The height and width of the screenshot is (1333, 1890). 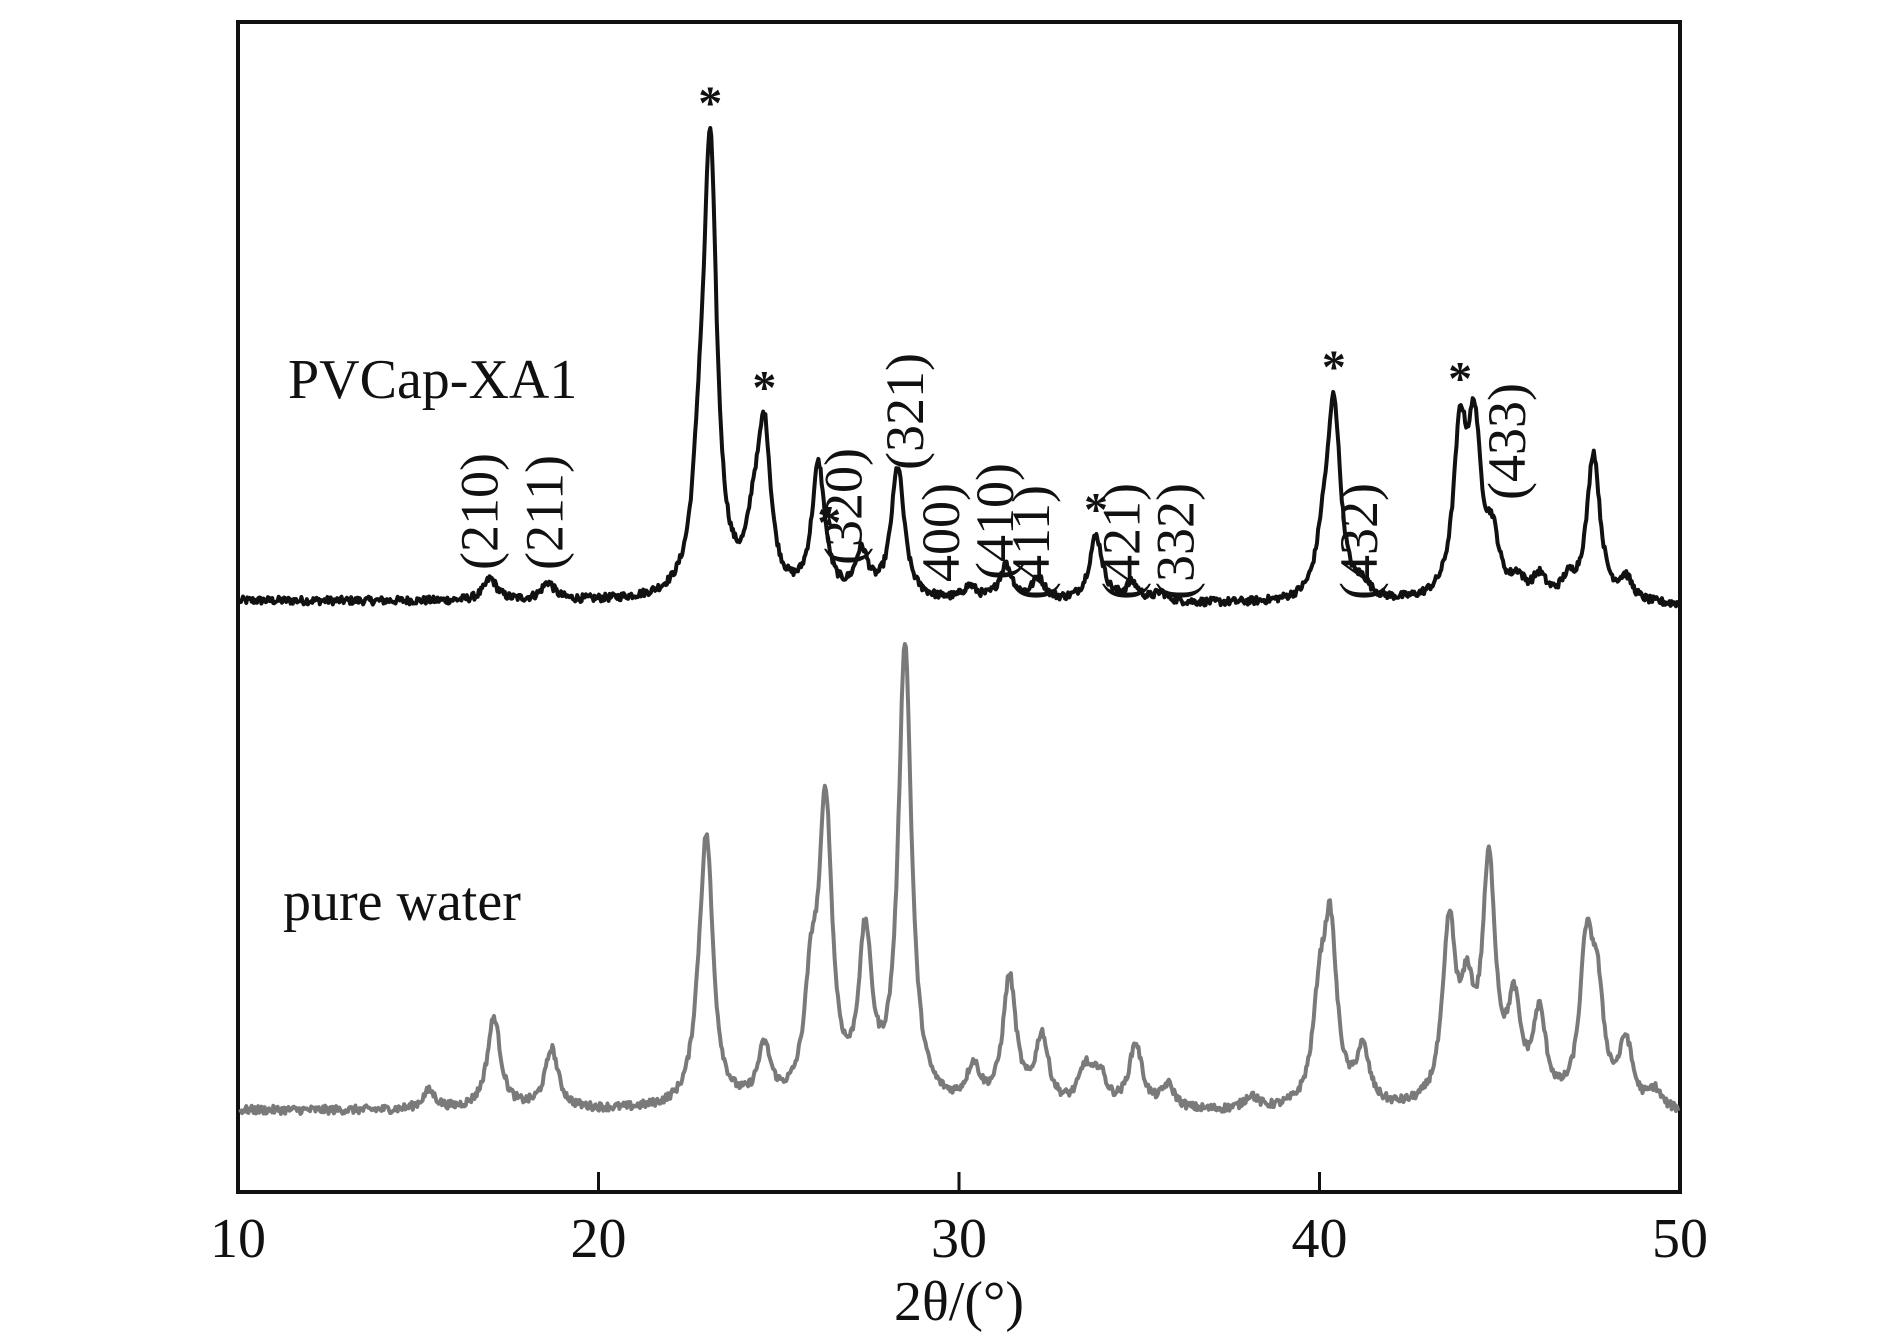 I want to click on hkl-label: (432), so click(x=1359, y=541).